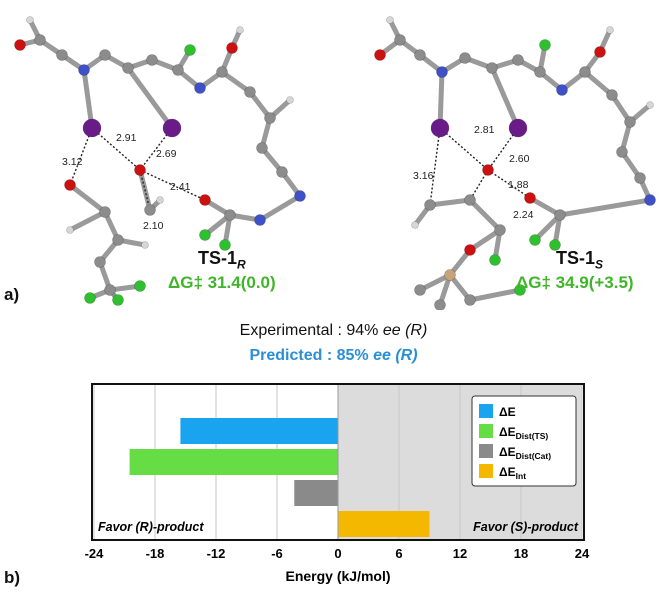 This screenshot has height=602, width=667. What do you see at coordinates (126, 138) in the screenshot?
I see `distance-label: 2.91` at bounding box center [126, 138].